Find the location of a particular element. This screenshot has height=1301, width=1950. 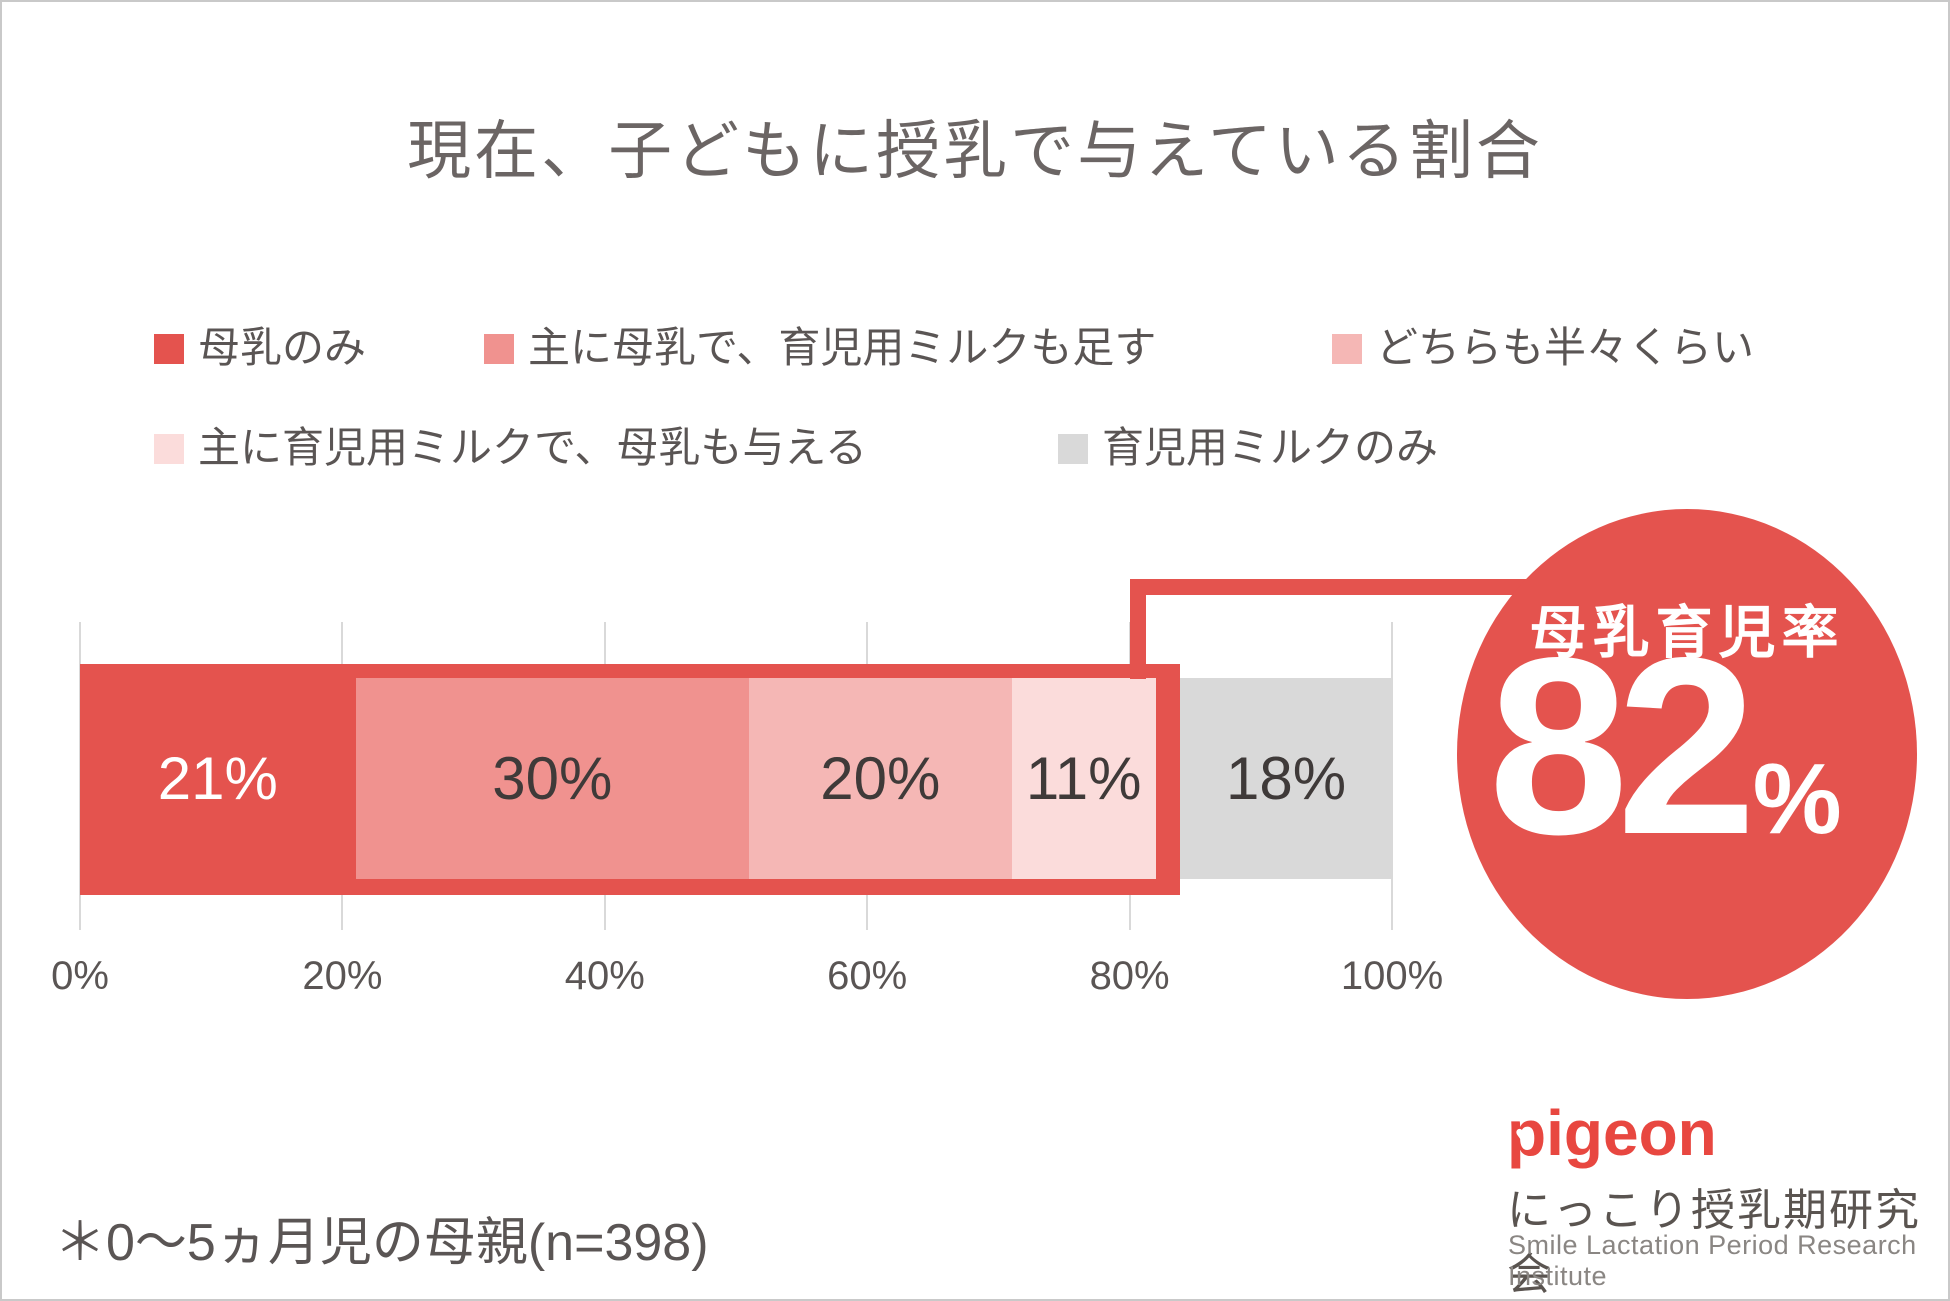

legend-item-mainly-formula: 主に育児用ミルクで、母乳も与える is located at coordinates (510, 444).